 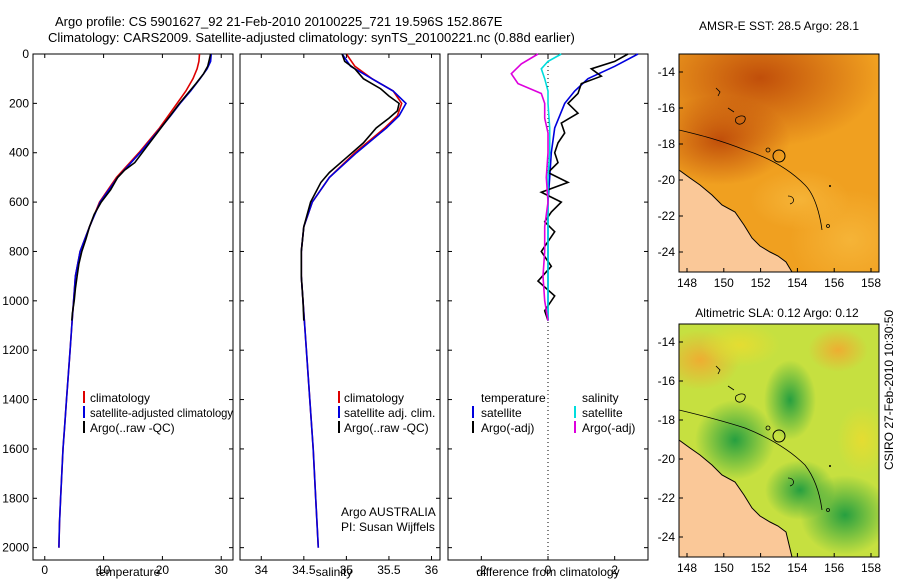 I want to click on depth-tick-label: 0, so click(x=25, y=54).